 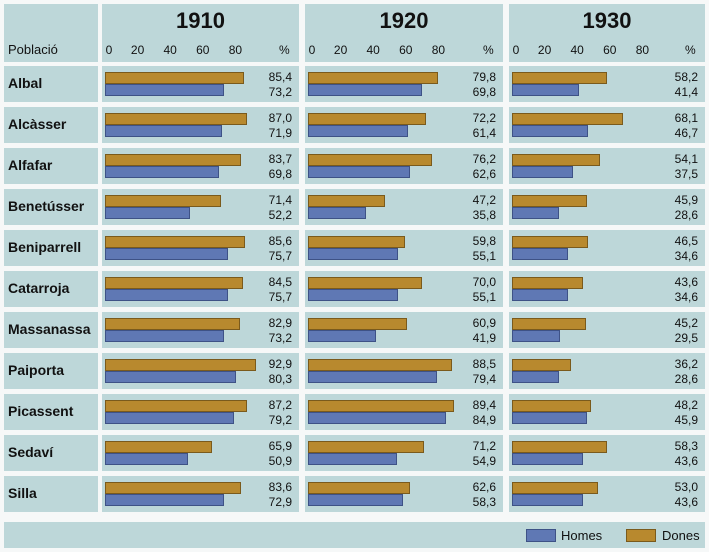 What do you see at coordinates (686, 282) in the screenshot?
I see `dones-value: 43,6` at bounding box center [686, 282].